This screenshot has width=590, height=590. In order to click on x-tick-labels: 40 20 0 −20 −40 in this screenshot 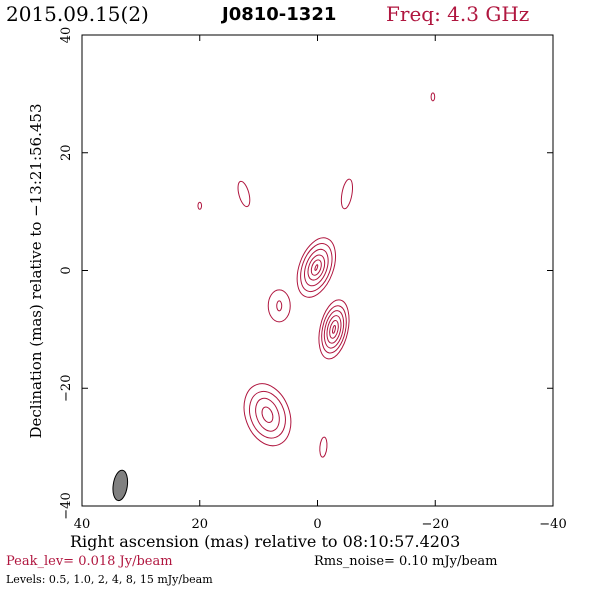, I will do `click(320, 524)`.